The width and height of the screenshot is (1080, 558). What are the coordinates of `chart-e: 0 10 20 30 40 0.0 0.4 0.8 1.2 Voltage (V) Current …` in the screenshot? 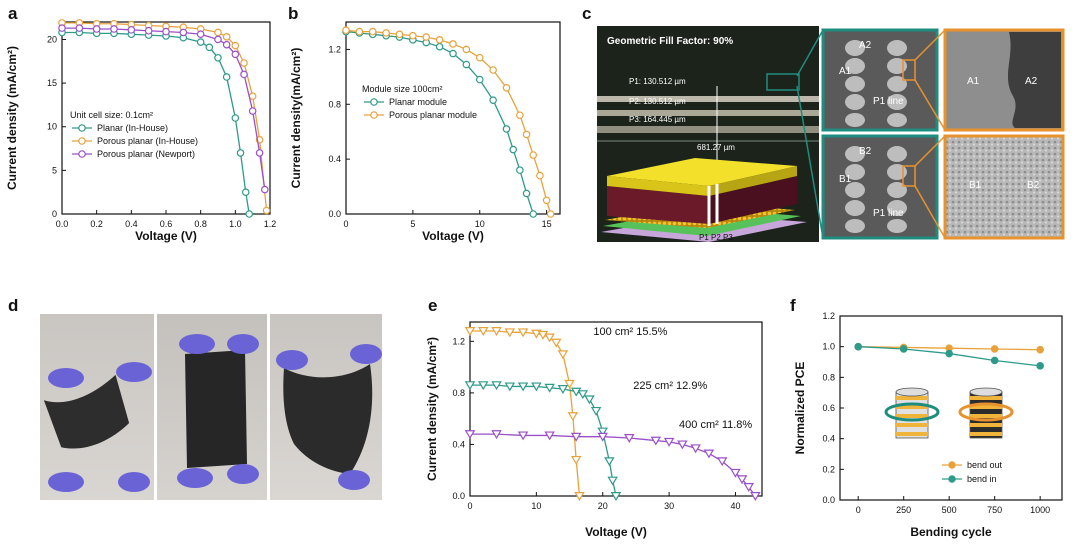 It's located at (594, 430).